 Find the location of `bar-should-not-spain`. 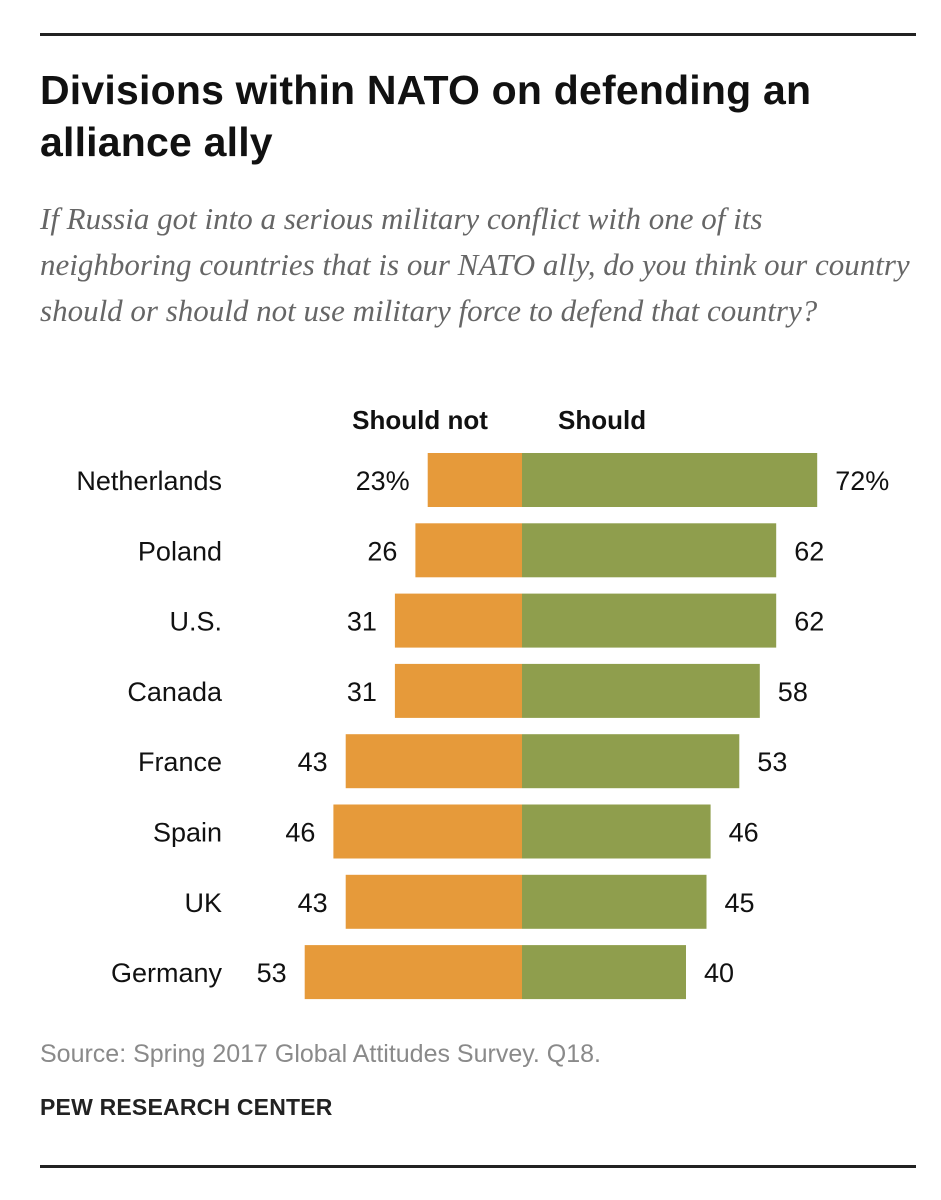

bar-should-not-spain is located at coordinates (427, 831).